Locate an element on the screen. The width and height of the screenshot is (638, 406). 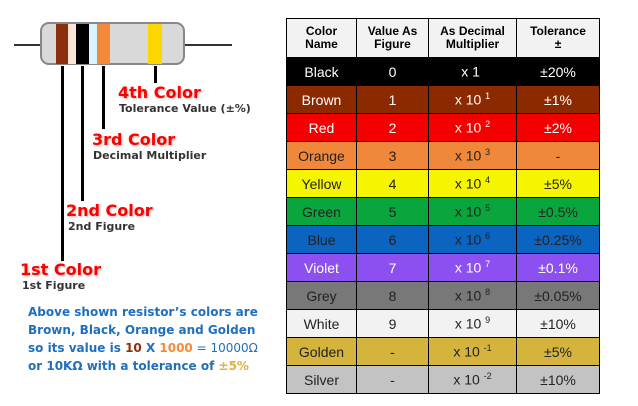
note-line: Above shown resistor’s colors are is located at coordinates (143, 312).